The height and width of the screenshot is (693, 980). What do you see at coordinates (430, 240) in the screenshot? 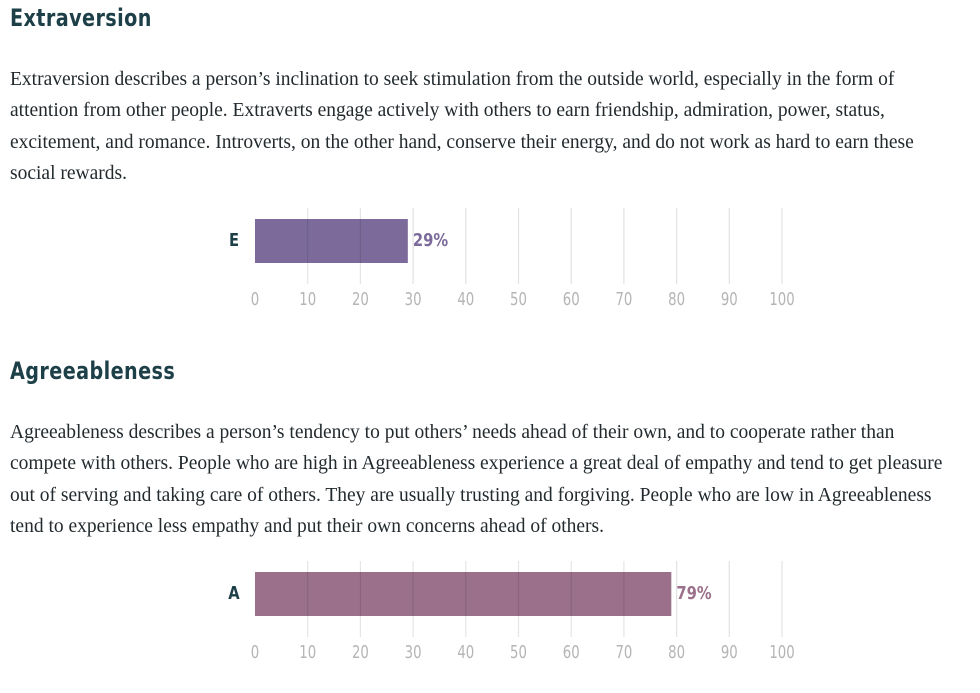
I see `value-label: 29%` at bounding box center [430, 240].